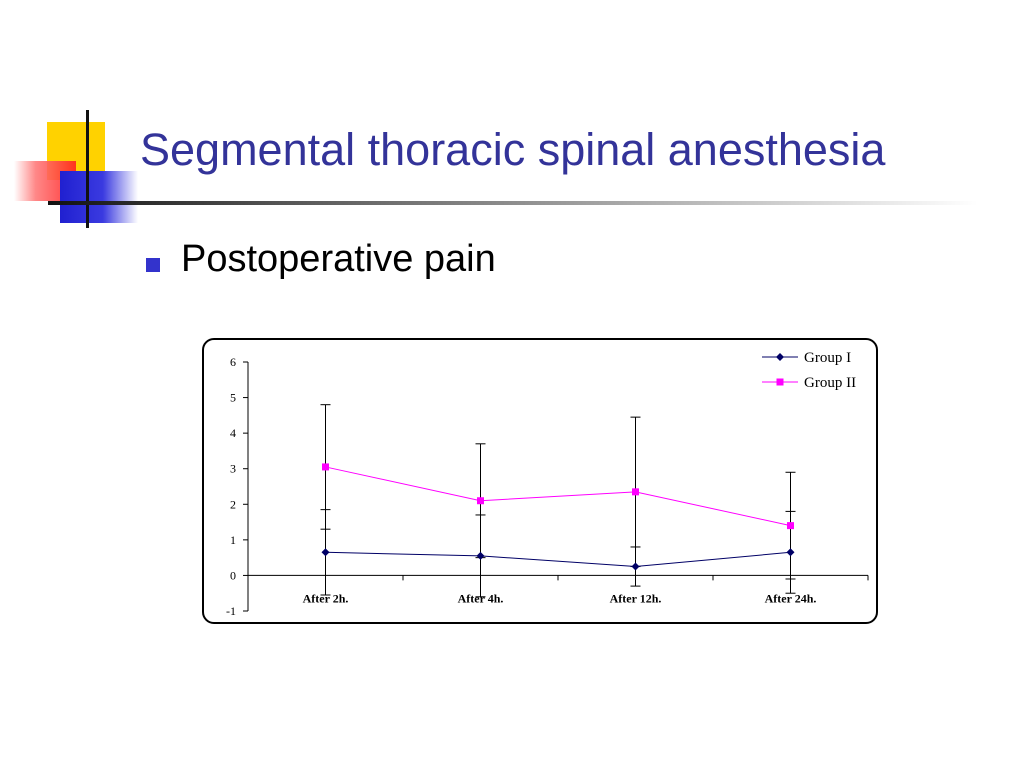 The height and width of the screenshot is (768, 1024). What do you see at coordinates (326, 598) in the screenshot?
I see `x-tick-label: After 2h.` at bounding box center [326, 598].